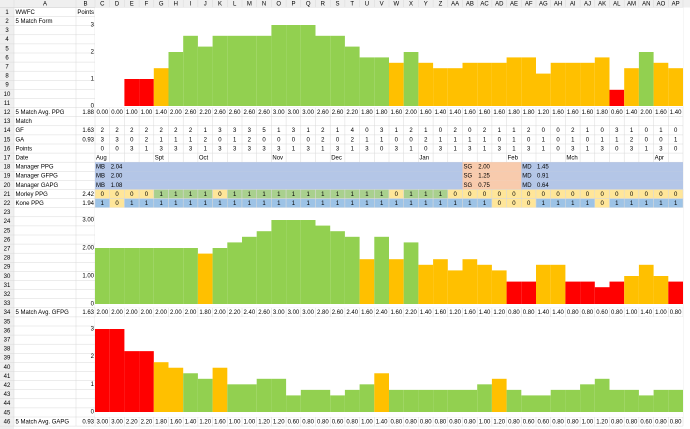  Describe the element at coordinates (632, 195) in the screenshot. I see `morley-cell: 0` at that location.